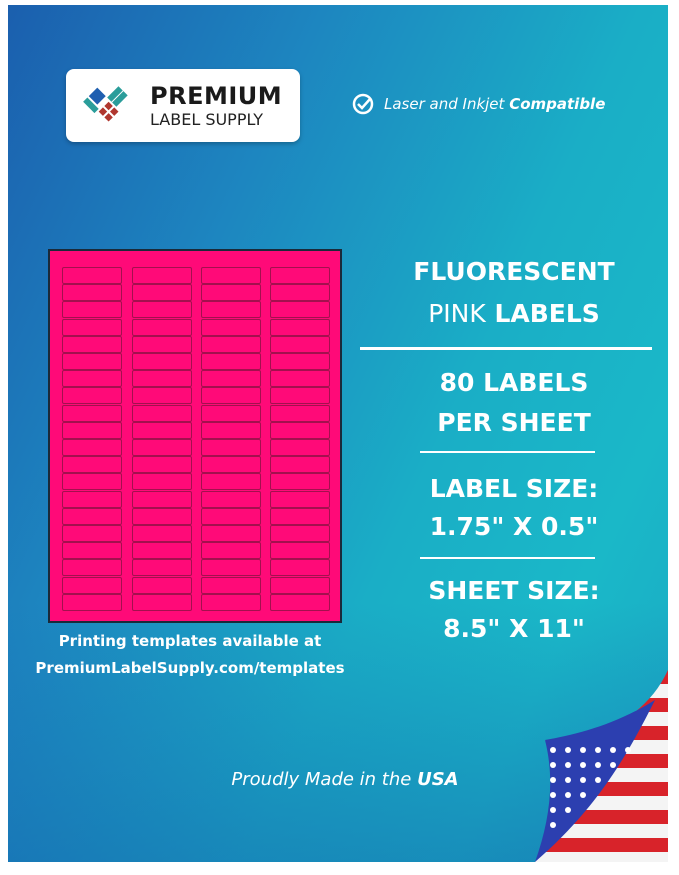  What do you see at coordinates (363, 104) in the screenshot?
I see `check-circle-icon` at bounding box center [363, 104].